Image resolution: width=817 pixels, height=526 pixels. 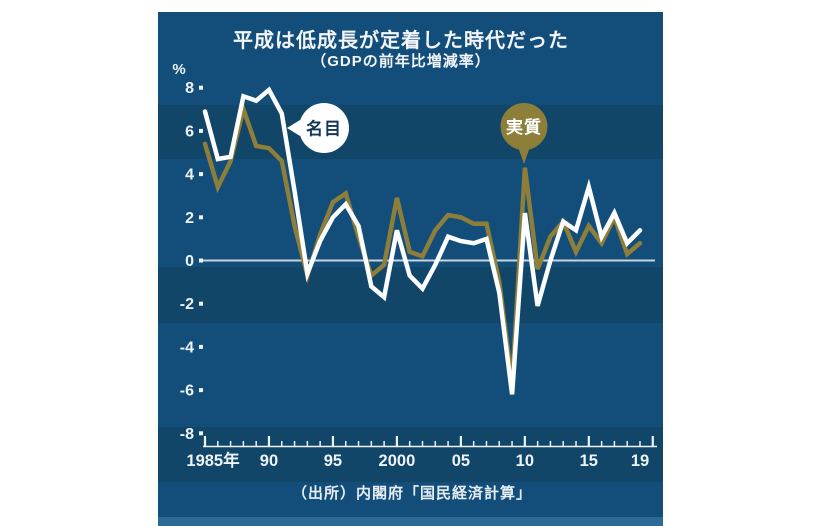 I want to click on x-tick-label: 1985年, so click(x=213, y=460).